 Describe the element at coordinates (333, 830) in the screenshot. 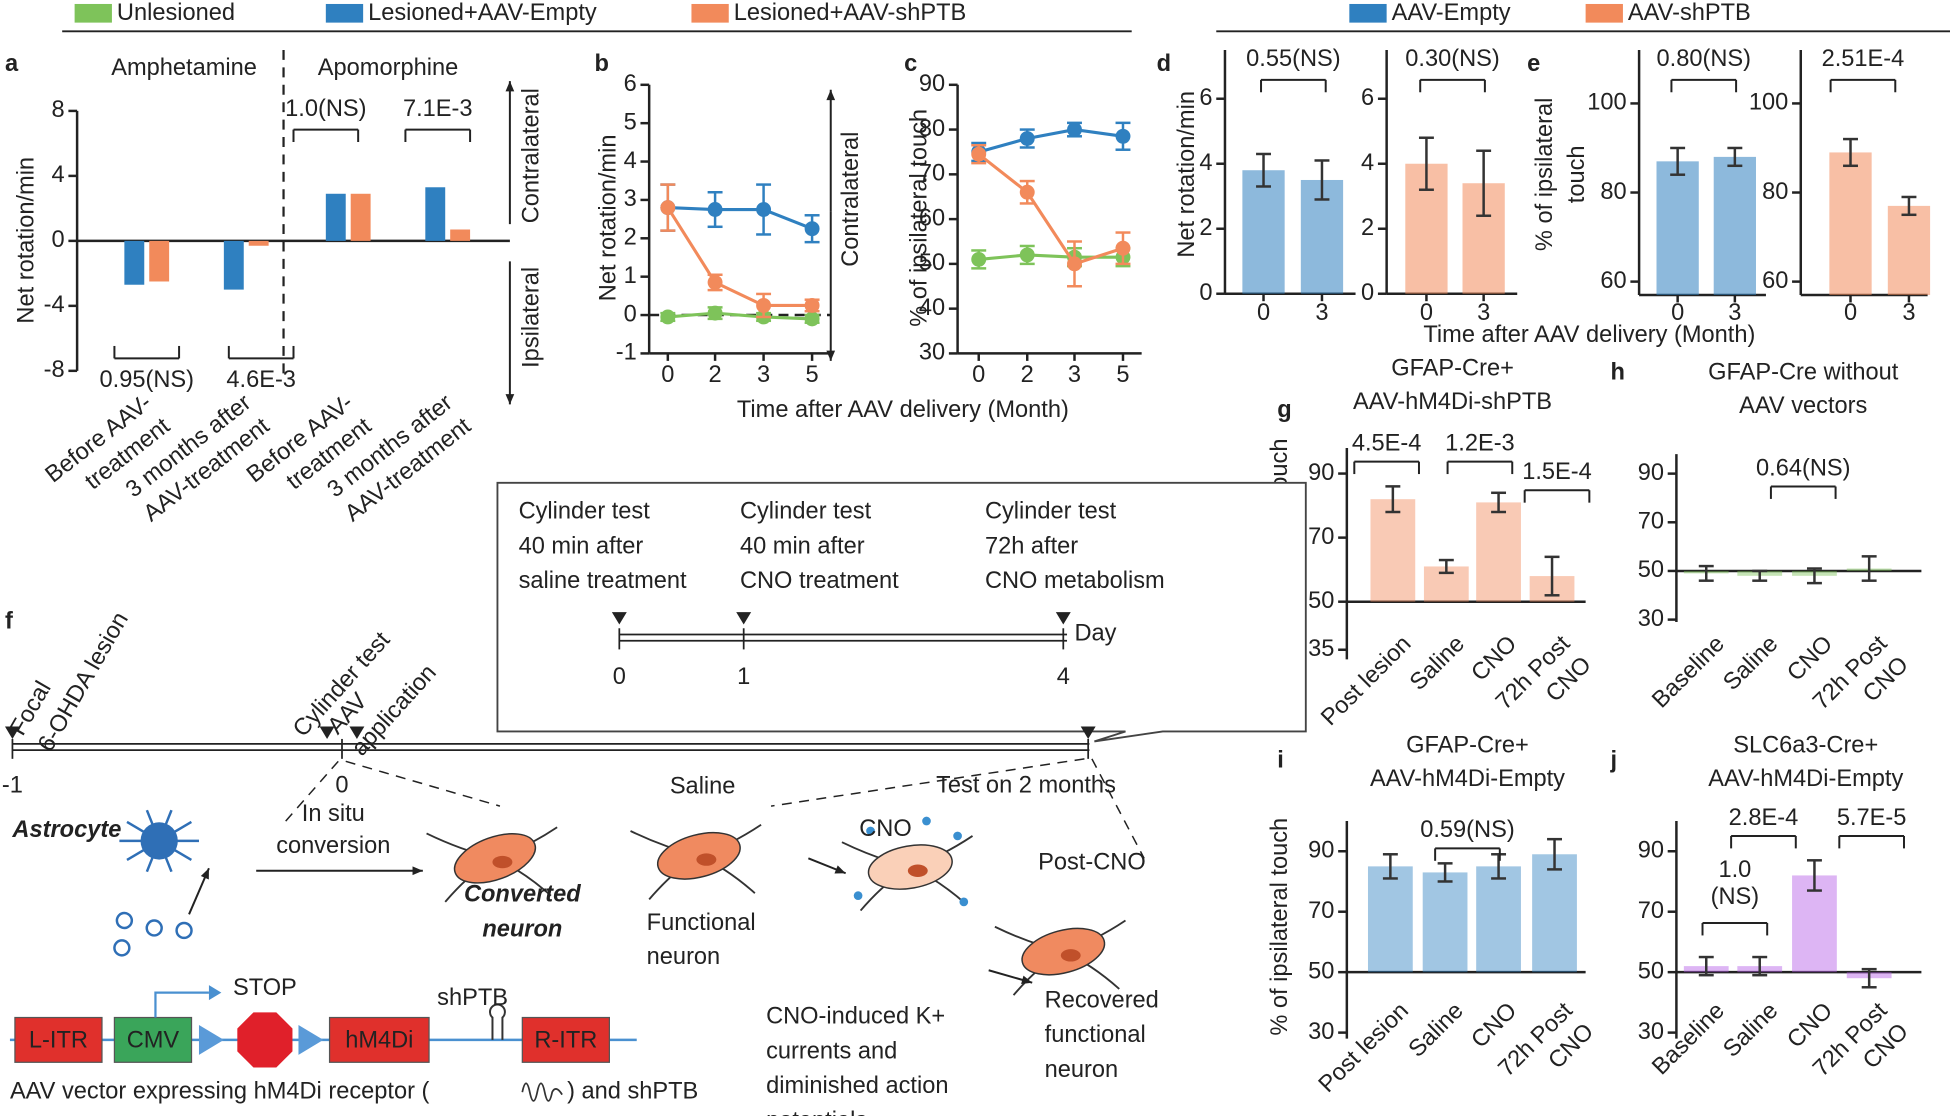

I see `cell-label: In situ conversion` at that location.